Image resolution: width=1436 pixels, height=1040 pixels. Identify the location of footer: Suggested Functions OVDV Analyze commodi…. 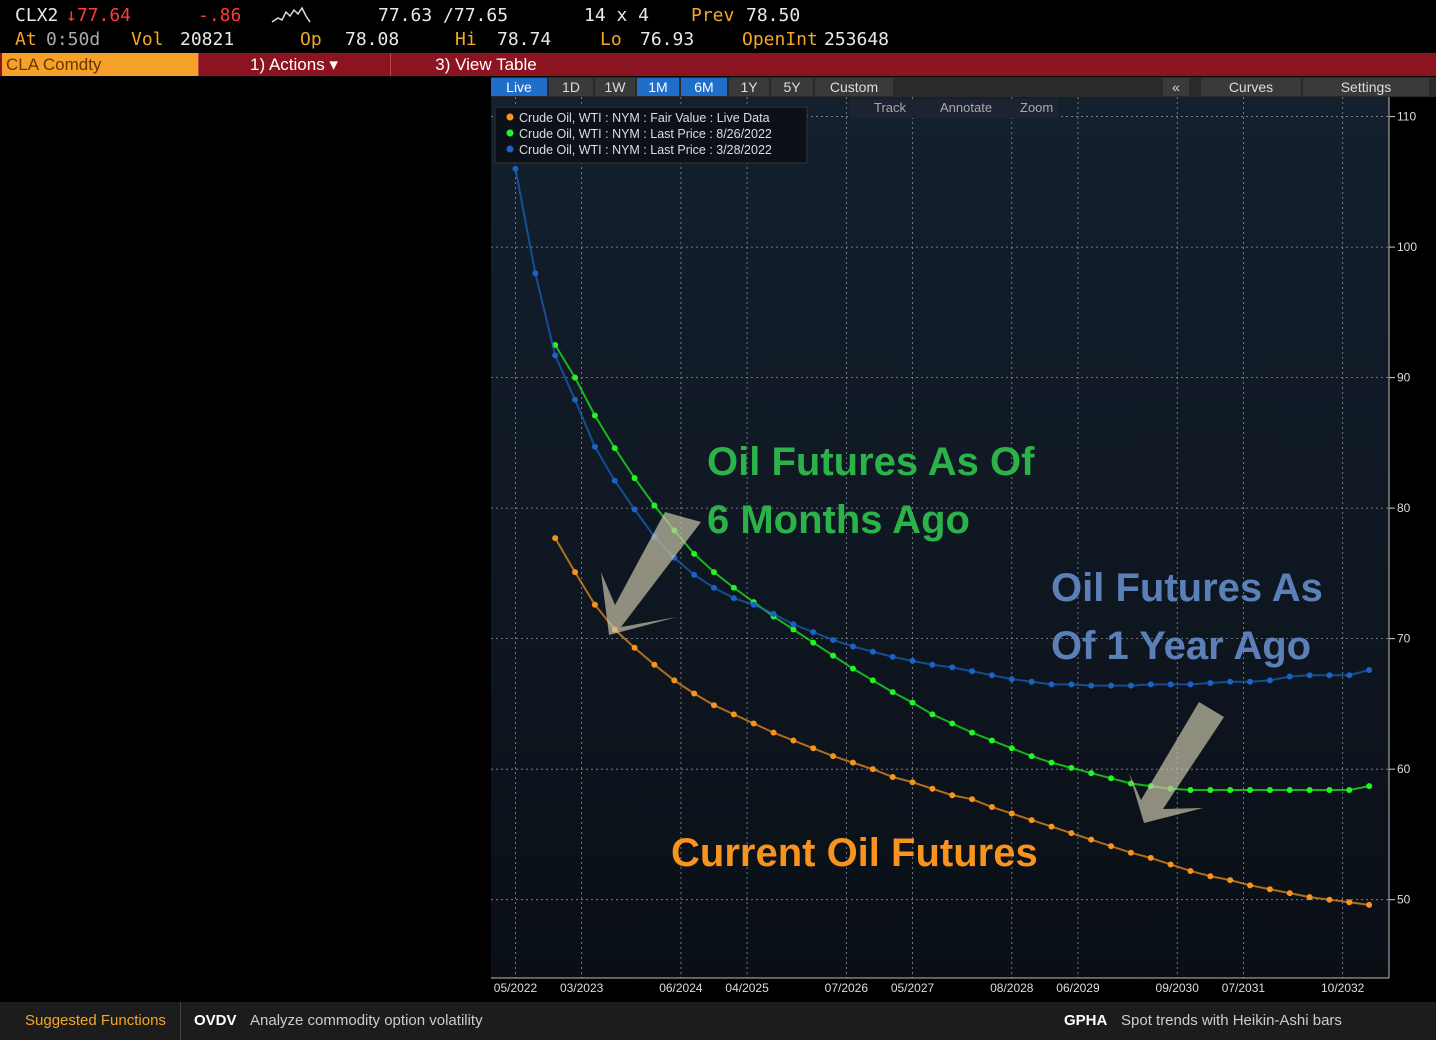
(718, 1021).